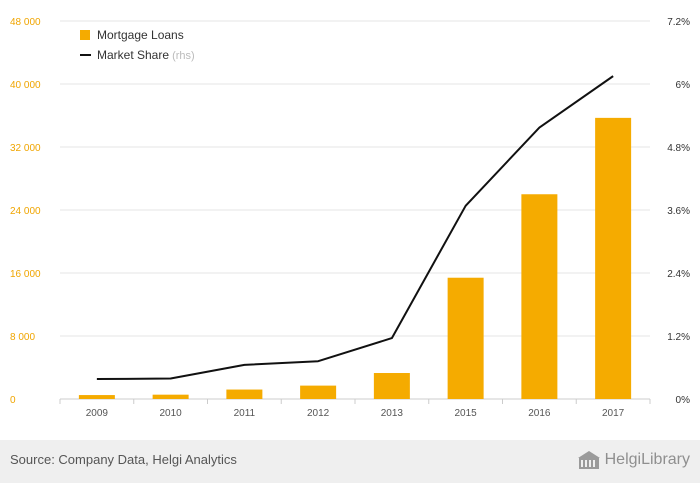 This screenshot has height=483, width=700. What do you see at coordinates (678, 22) in the screenshot?
I see `y-right-tick-label: 7.2%` at bounding box center [678, 22].